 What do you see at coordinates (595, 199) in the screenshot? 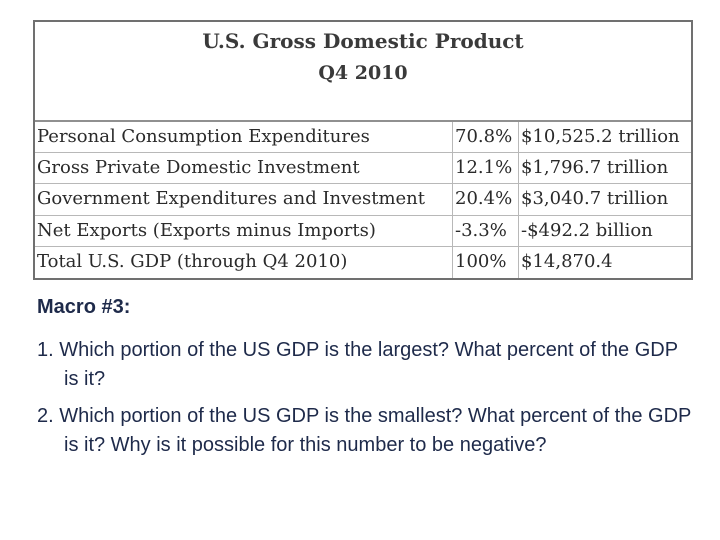
I see `row-value: $3,040.7 trillion` at bounding box center [595, 199].